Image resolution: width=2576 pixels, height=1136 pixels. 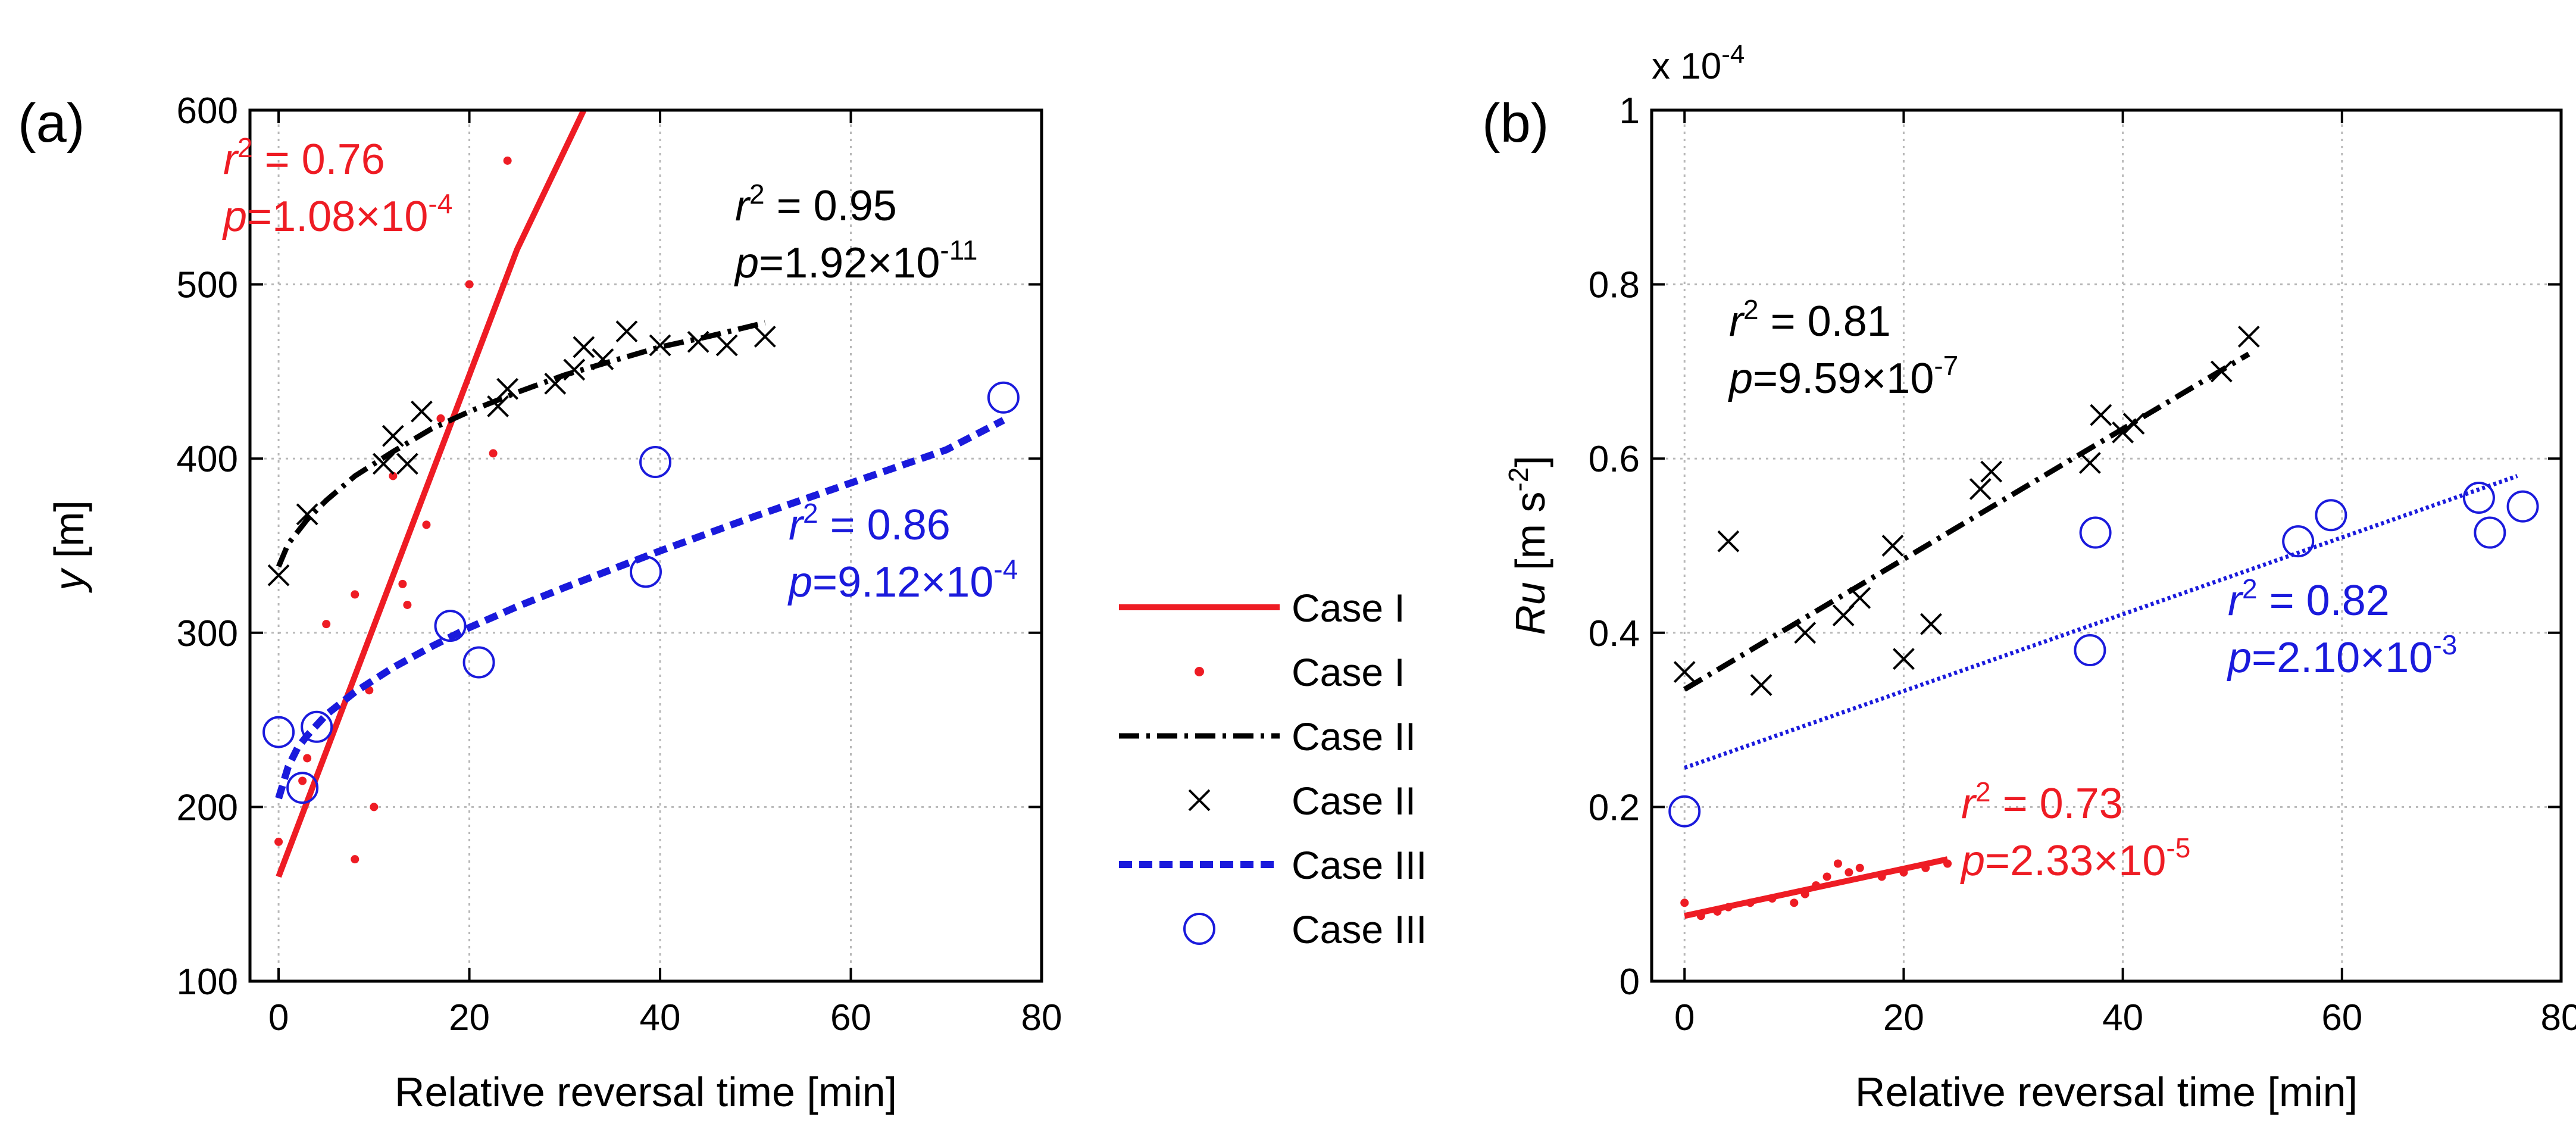 What do you see at coordinates (870, 524) in the screenshot?
I see `r2-annotation-case3: r2 = 0.86` at bounding box center [870, 524].